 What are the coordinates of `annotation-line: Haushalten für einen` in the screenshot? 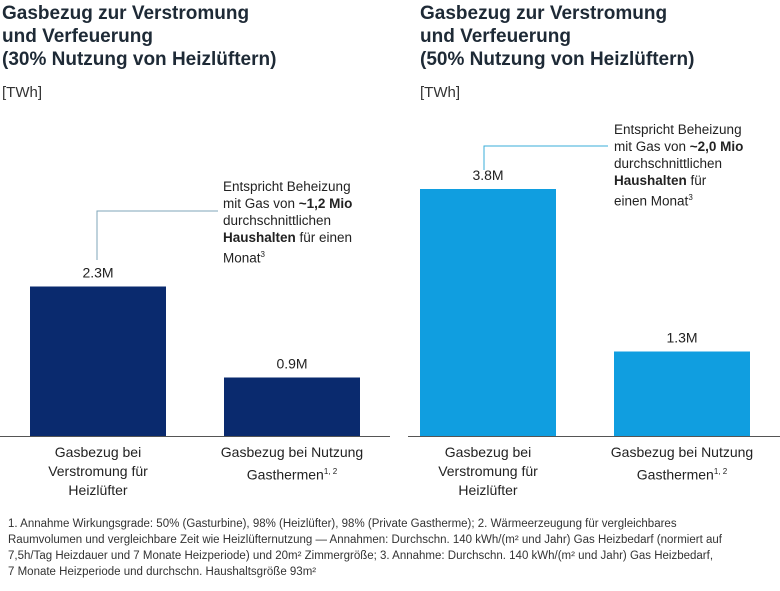 It's located at (287, 237).